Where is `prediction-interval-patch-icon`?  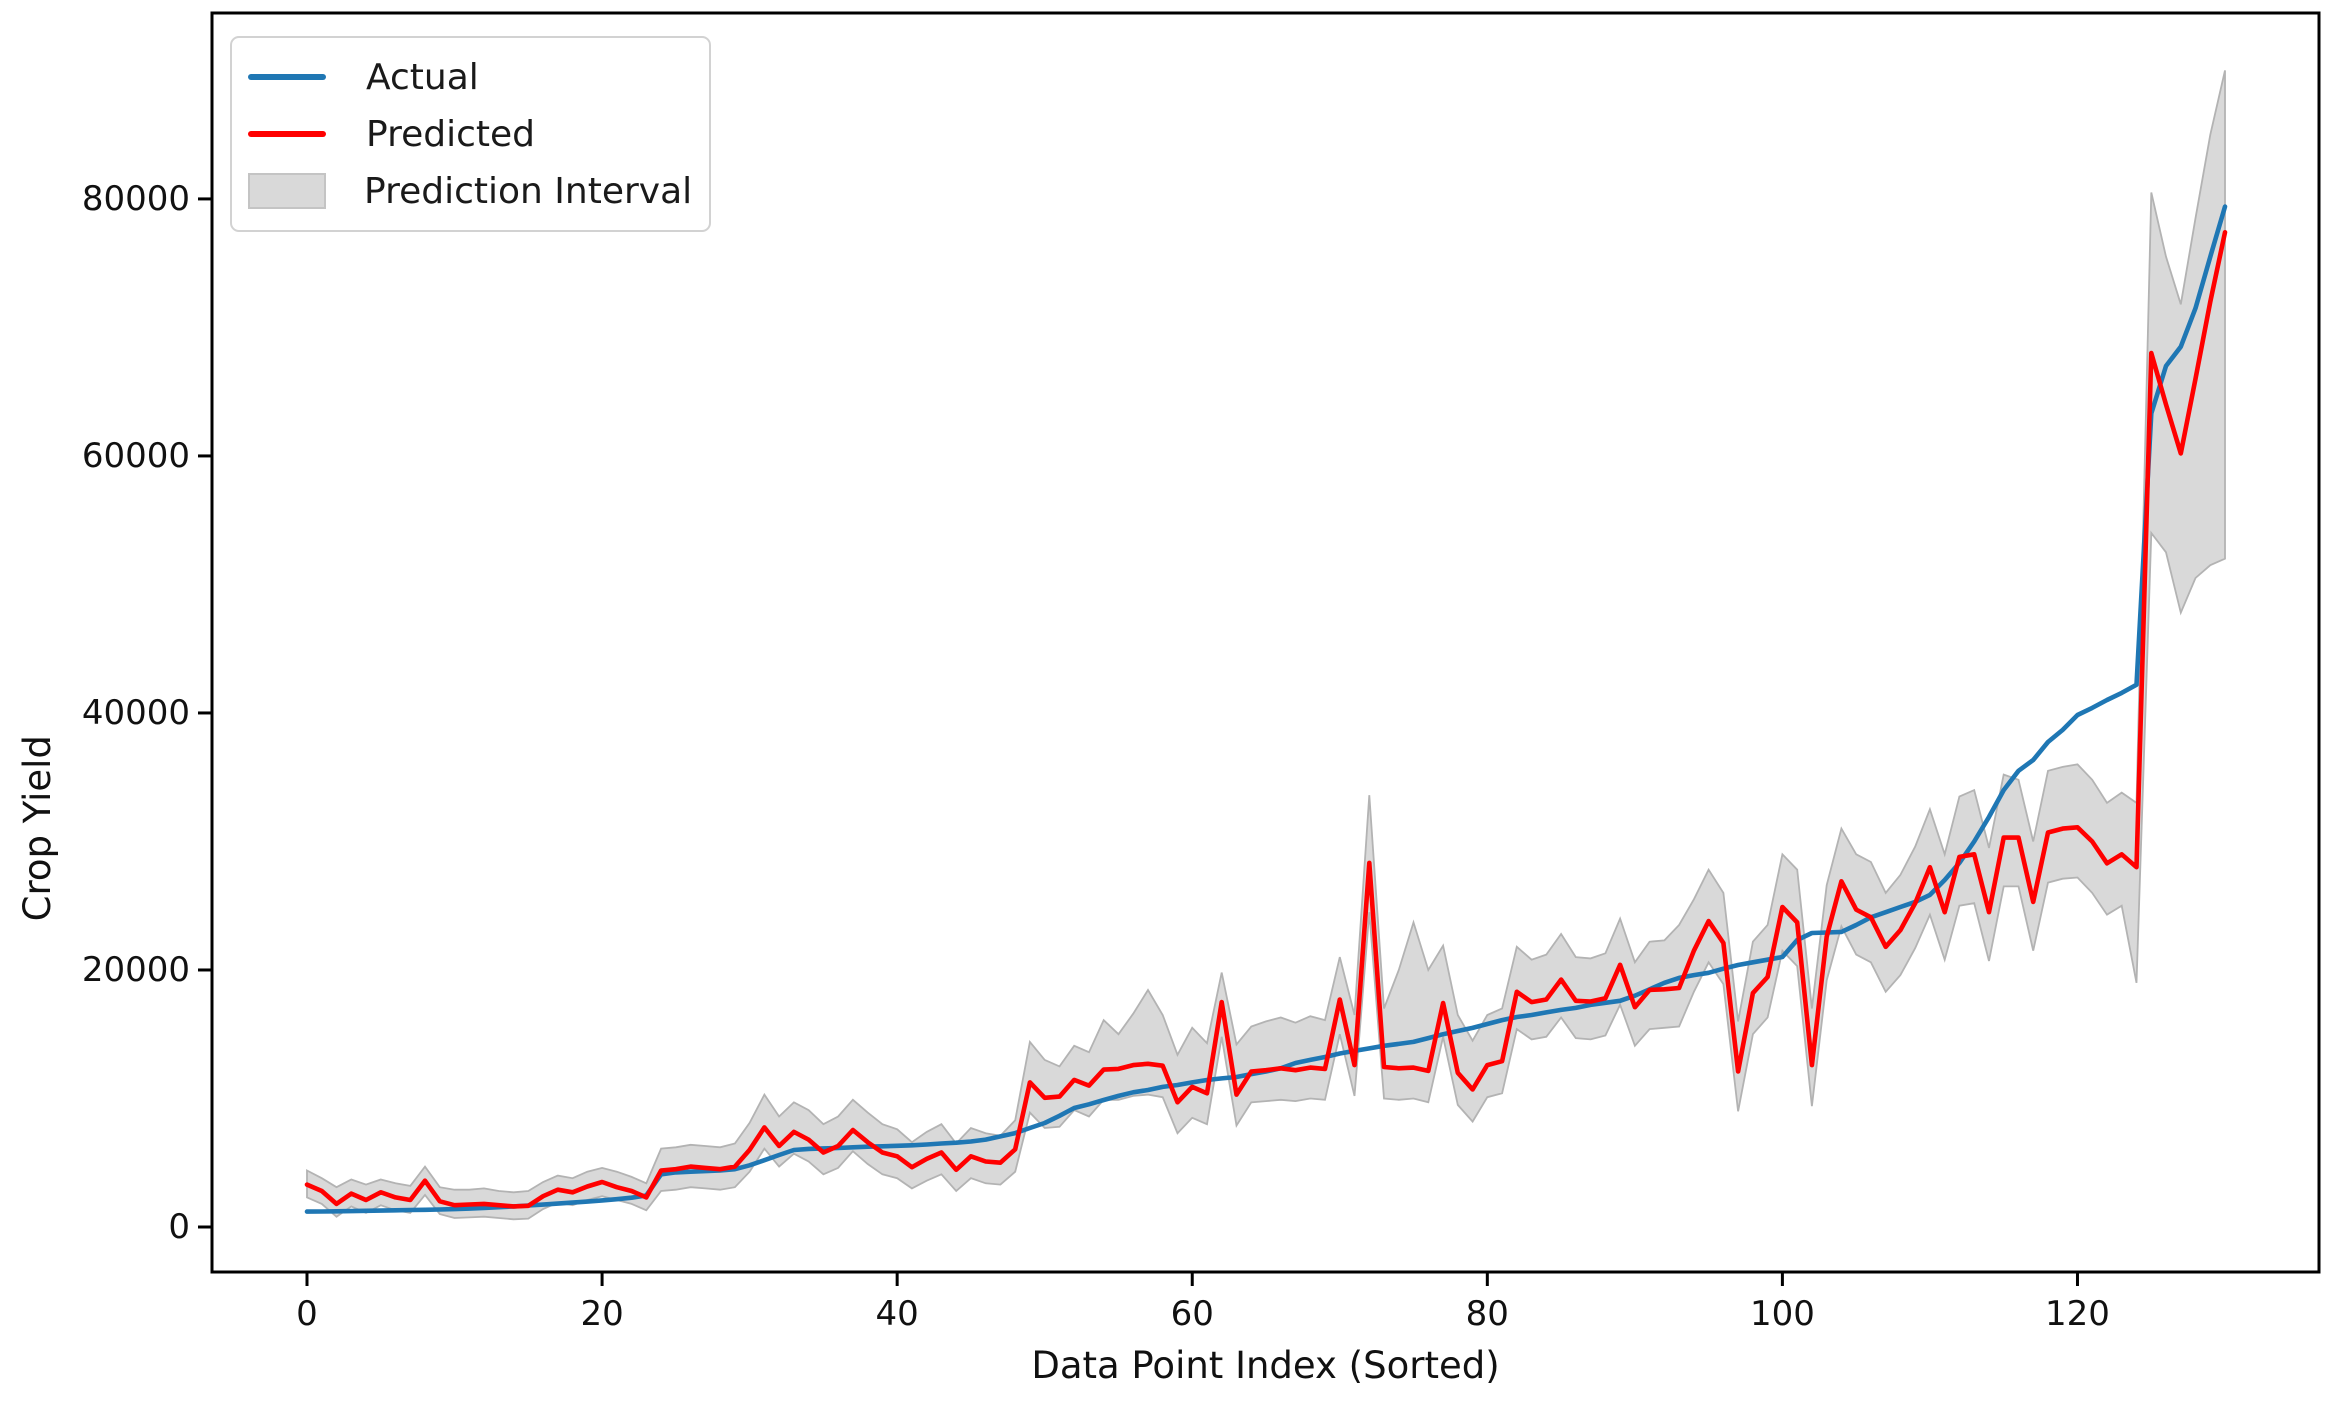 prediction-interval-patch-icon is located at coordinates (287, 191).